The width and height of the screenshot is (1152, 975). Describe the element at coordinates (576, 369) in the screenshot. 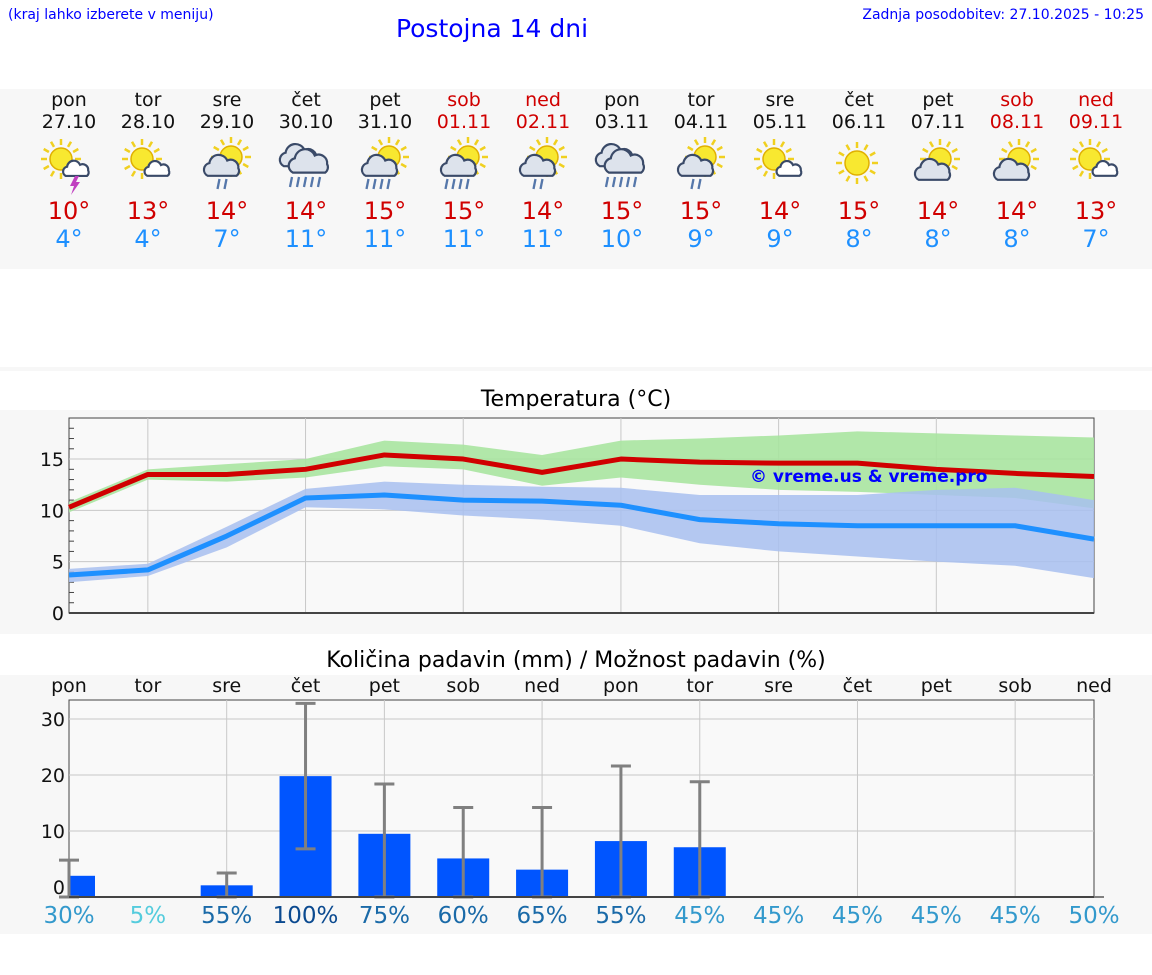

I see `divider` at that location.